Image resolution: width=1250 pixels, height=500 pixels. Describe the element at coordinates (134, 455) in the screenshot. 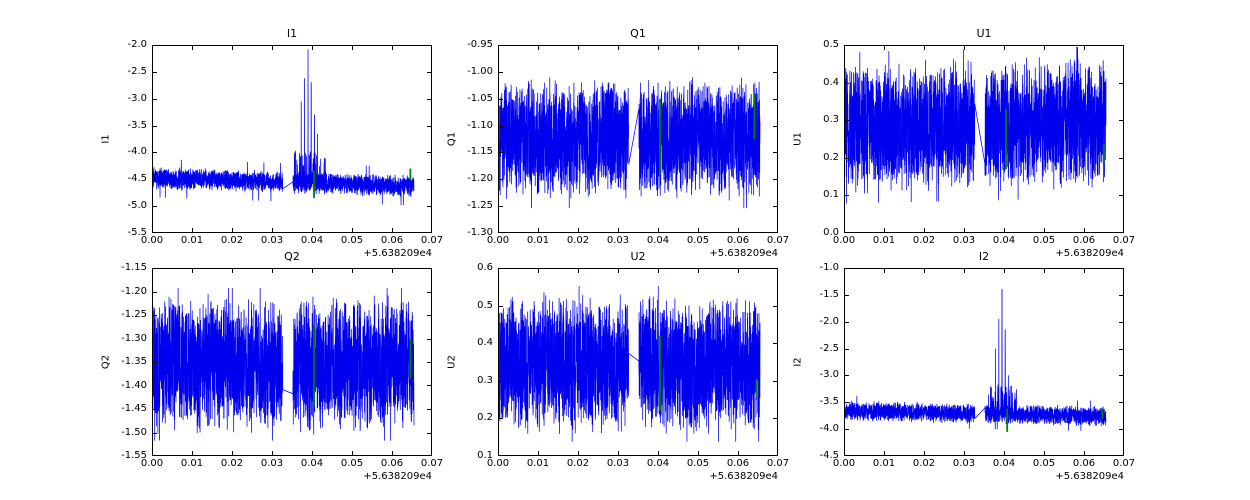

I see `y-tick-label: -1.55` at that location.